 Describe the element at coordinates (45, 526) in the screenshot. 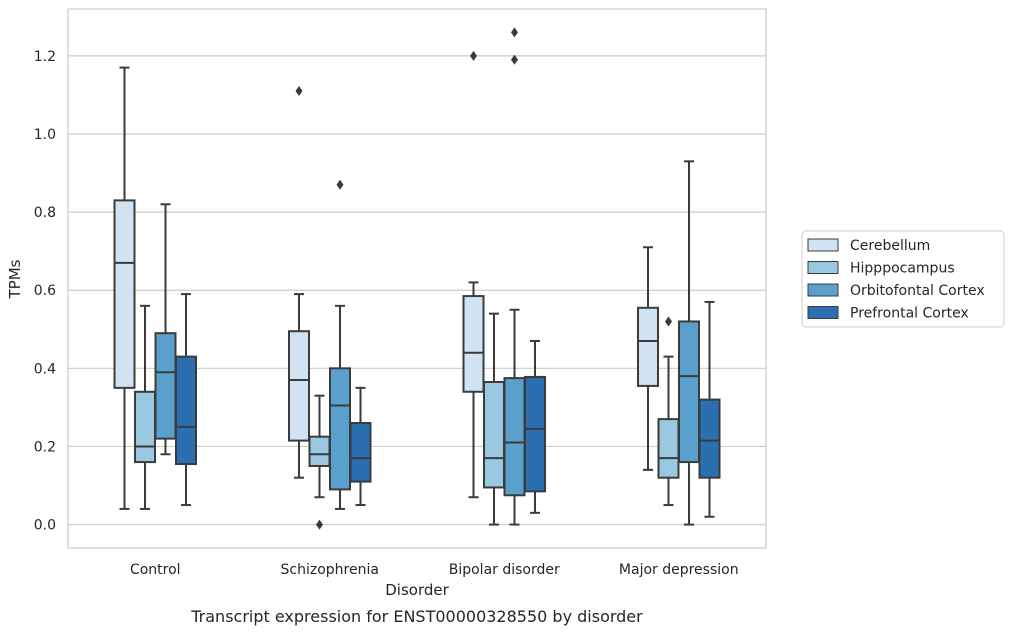

I see `y-tick-label: 0.0` at that location.